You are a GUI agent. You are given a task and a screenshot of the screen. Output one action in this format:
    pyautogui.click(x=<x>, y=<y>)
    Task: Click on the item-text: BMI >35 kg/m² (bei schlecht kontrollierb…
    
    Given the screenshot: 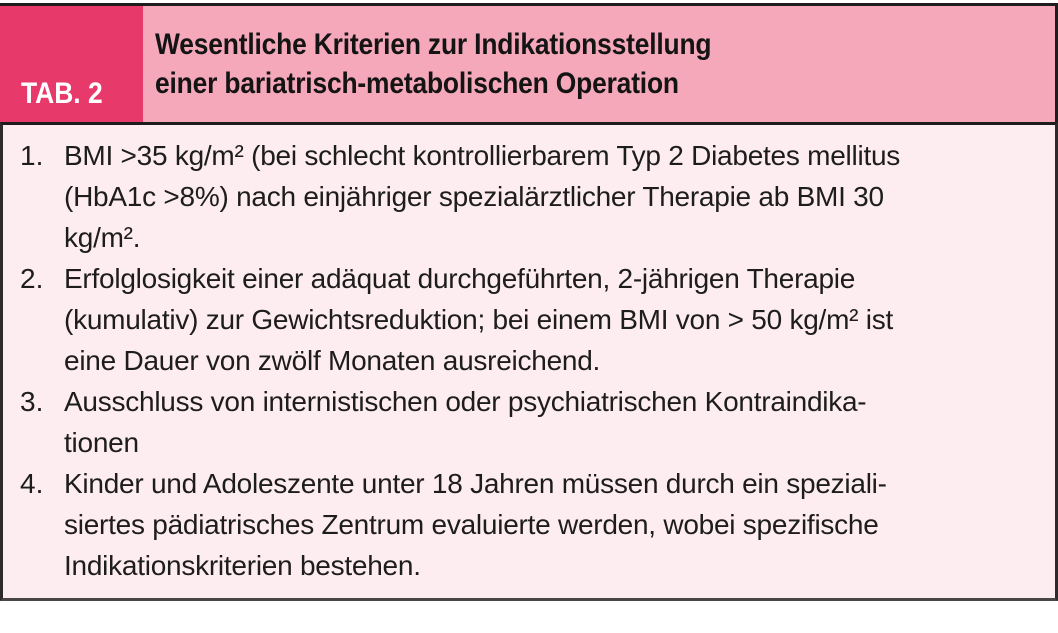 What is the action you would take?
    pyautogui.click(x=482, y=196)
    